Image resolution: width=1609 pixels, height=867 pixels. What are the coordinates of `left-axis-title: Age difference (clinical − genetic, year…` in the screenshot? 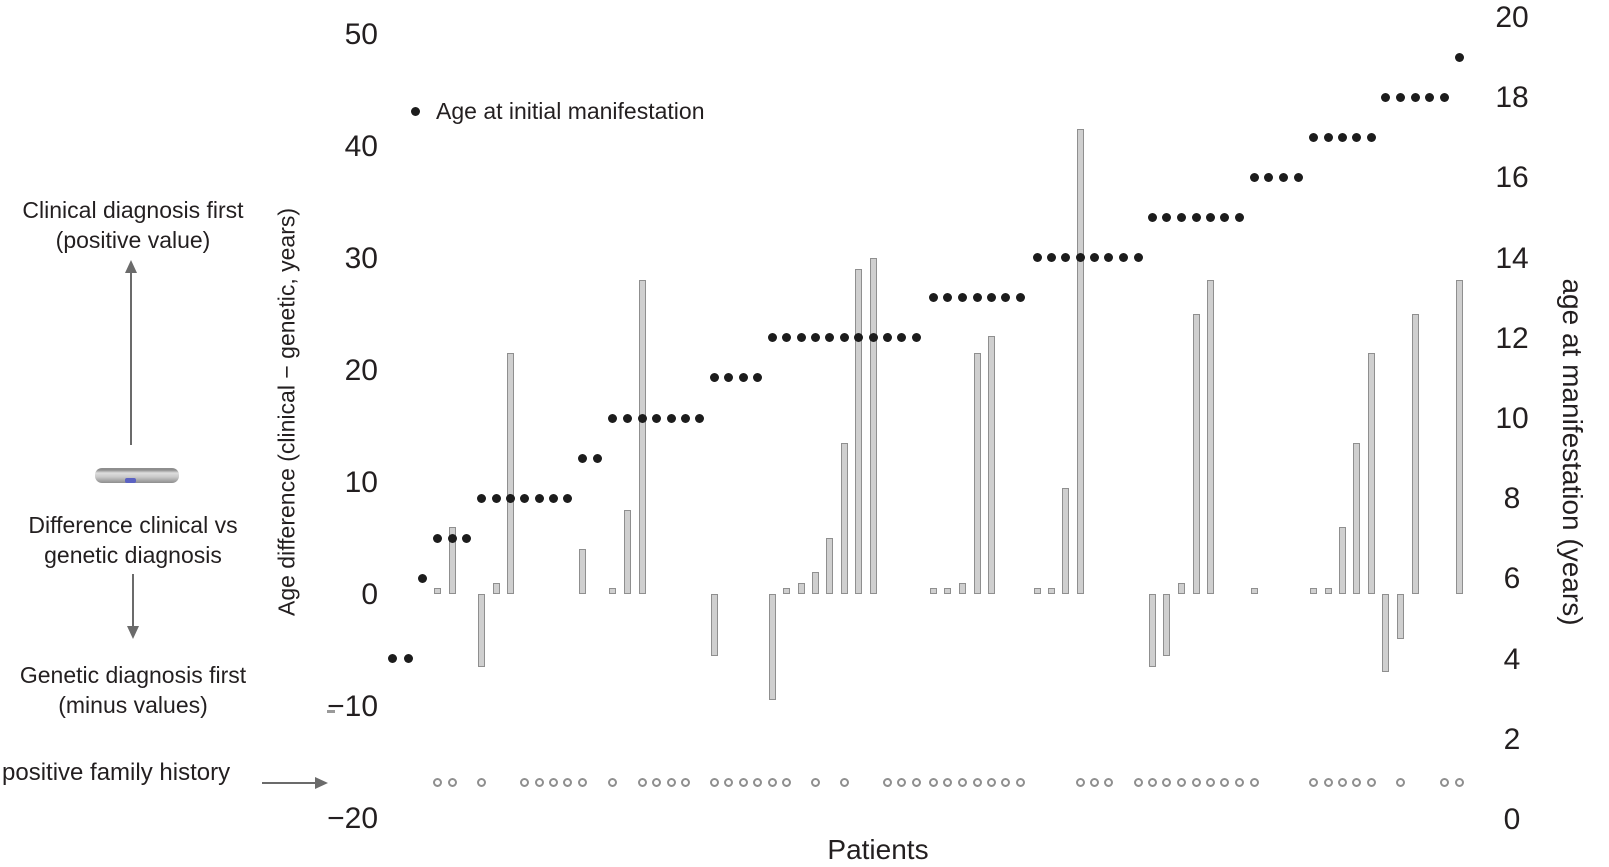 It's located at (286, 412).